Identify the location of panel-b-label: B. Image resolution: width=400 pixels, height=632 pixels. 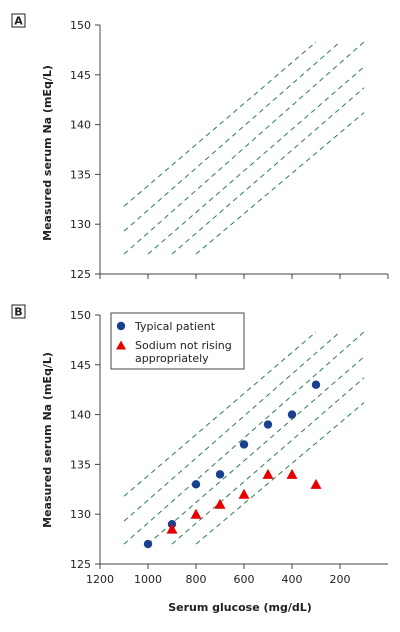
(18, 312).